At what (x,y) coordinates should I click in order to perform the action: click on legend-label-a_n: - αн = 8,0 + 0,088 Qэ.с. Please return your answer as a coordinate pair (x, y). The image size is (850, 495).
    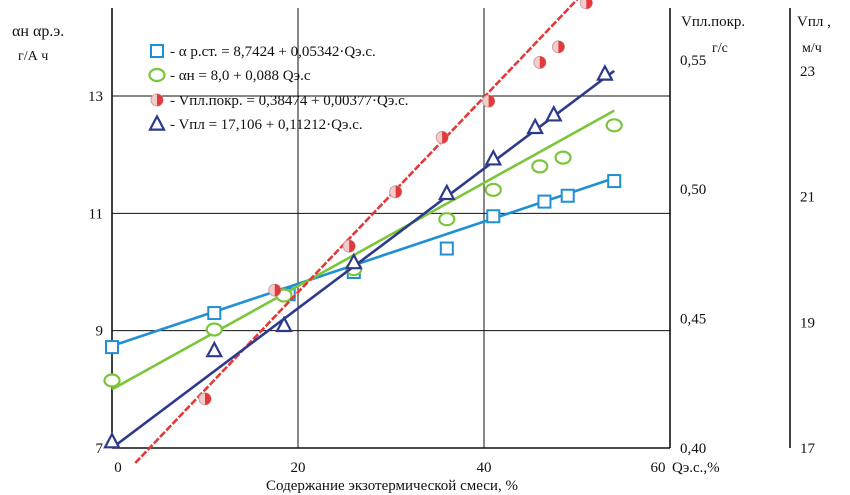
    Looking at the image, I should click on (240, 76).